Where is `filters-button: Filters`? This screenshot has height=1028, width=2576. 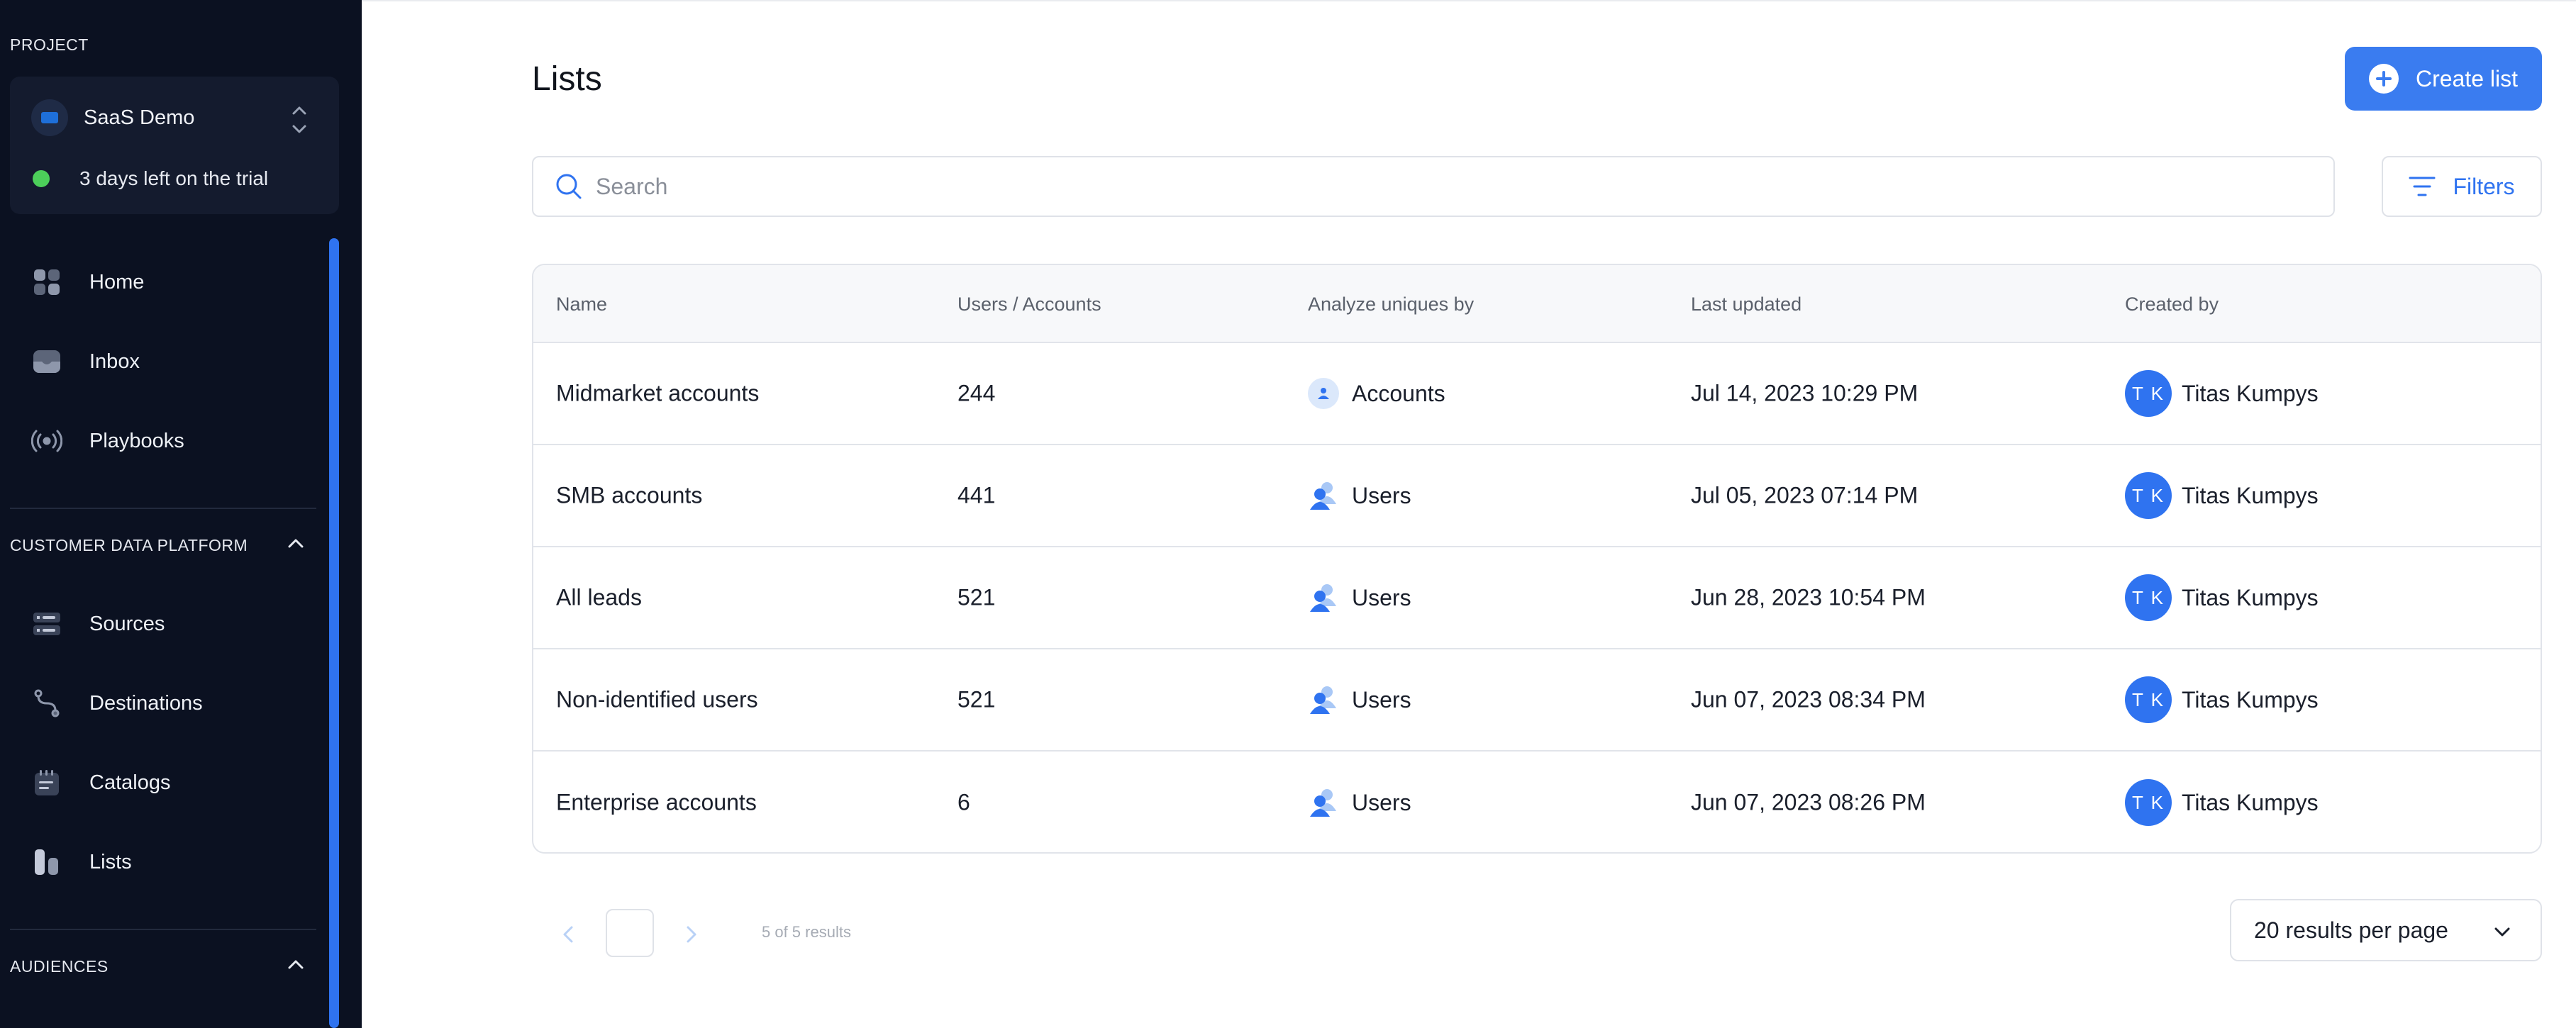
filters-button: Filters is located at coordinates (2462, 186).